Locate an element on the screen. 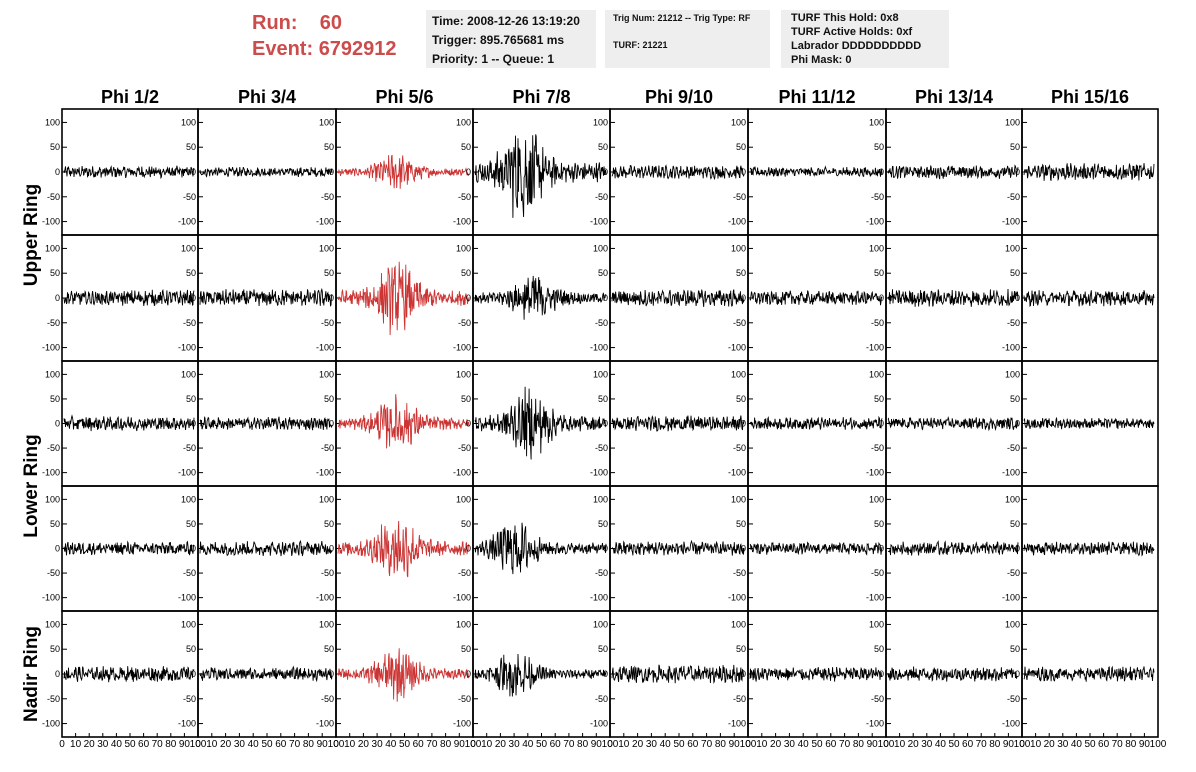 This screenshot has height=772, width=1196. column-title: Phi 9/10 is located at coordinates (679, 97).